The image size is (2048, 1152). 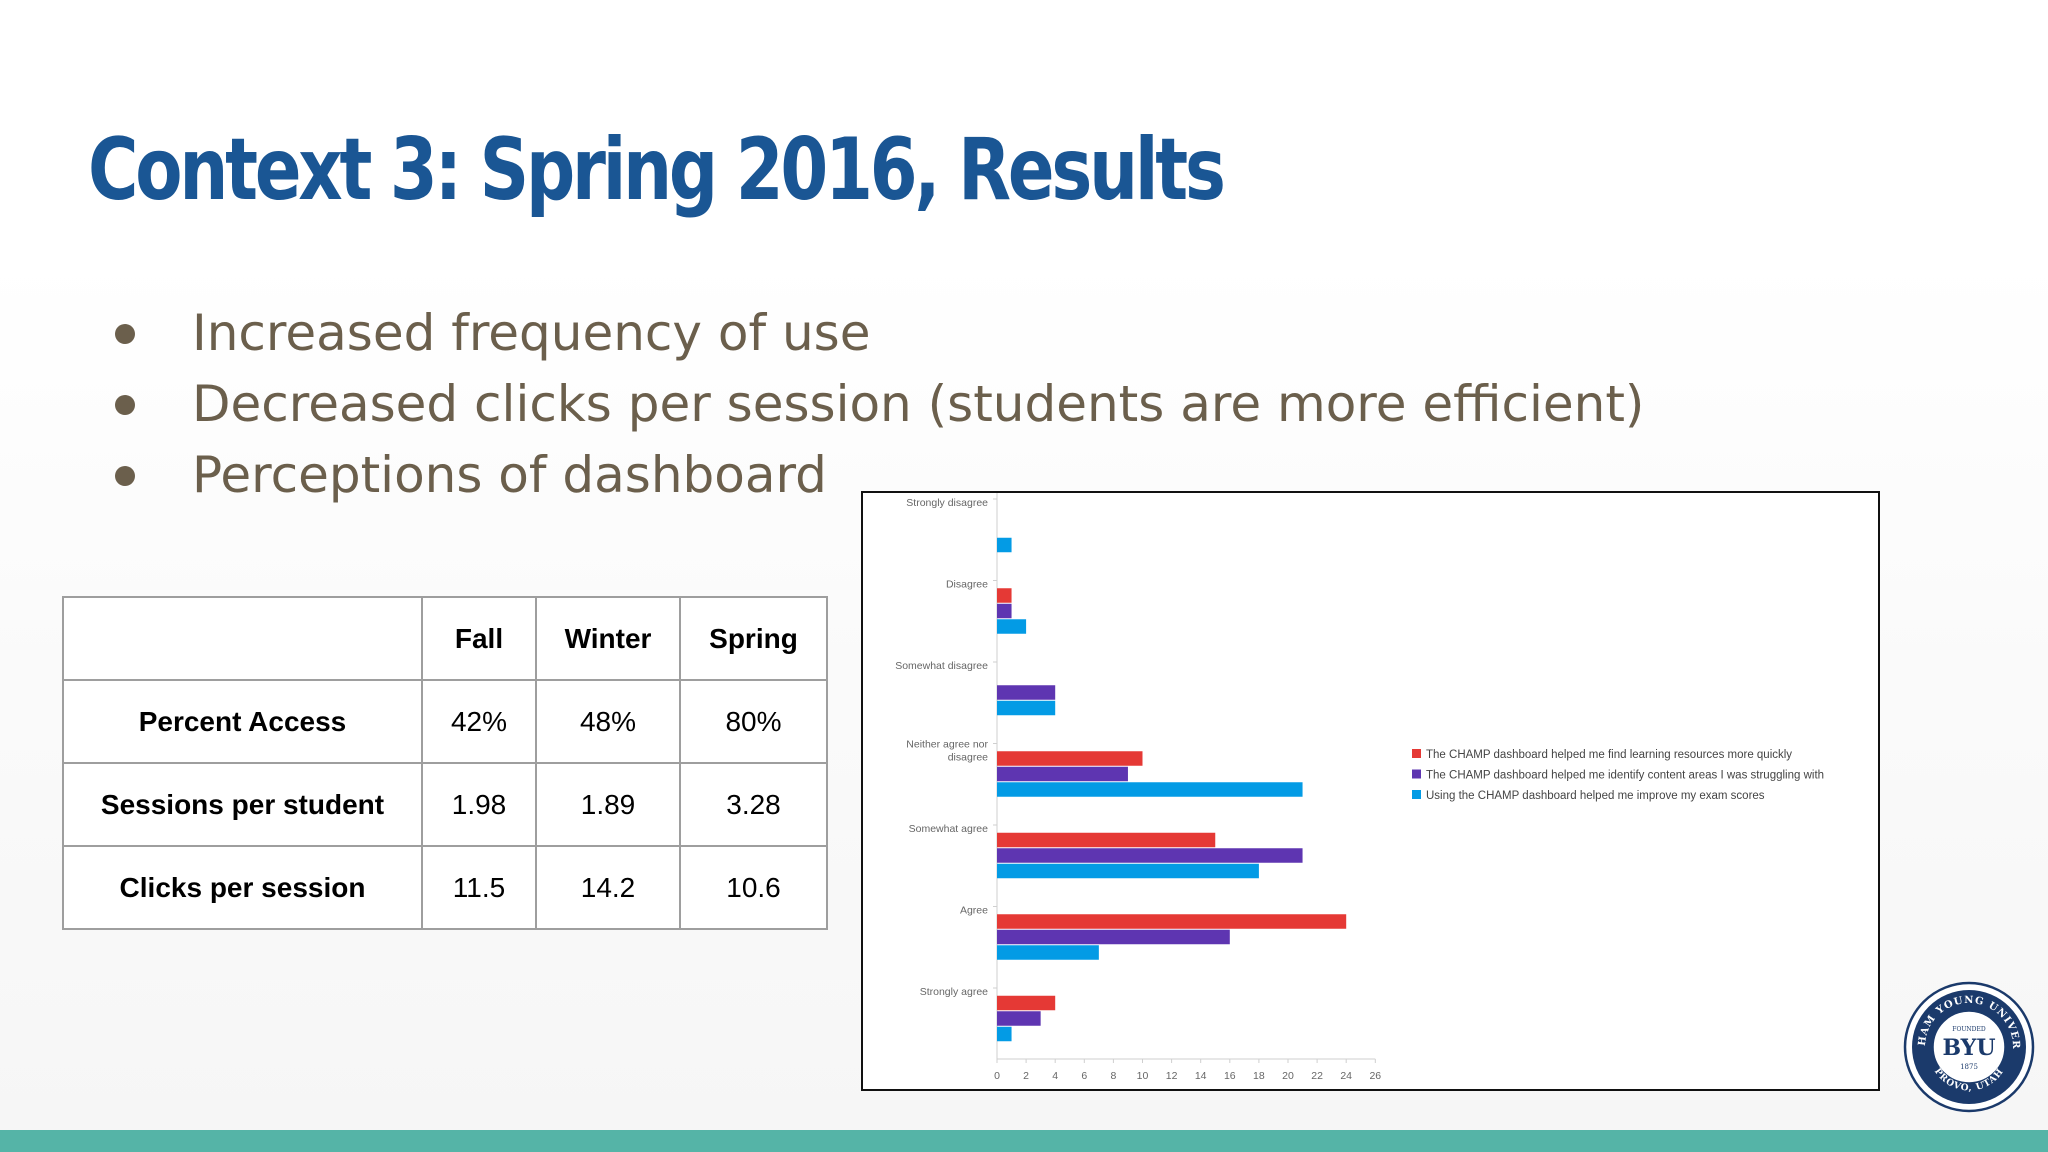 What do you see at coordinates (753, 721) in the screenshot?
I see `table-cell: 80%` at bounding box center [753, 721].